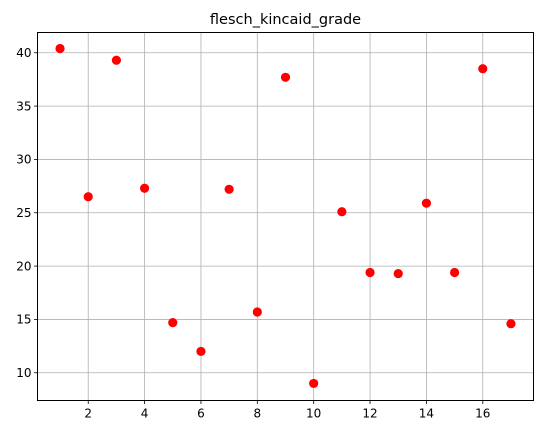 The height and width of the screenshot is (435, 546). Describe the element at coordinates (145, 414) in the screenshot. I see `x-tick-label: 4` at that location.